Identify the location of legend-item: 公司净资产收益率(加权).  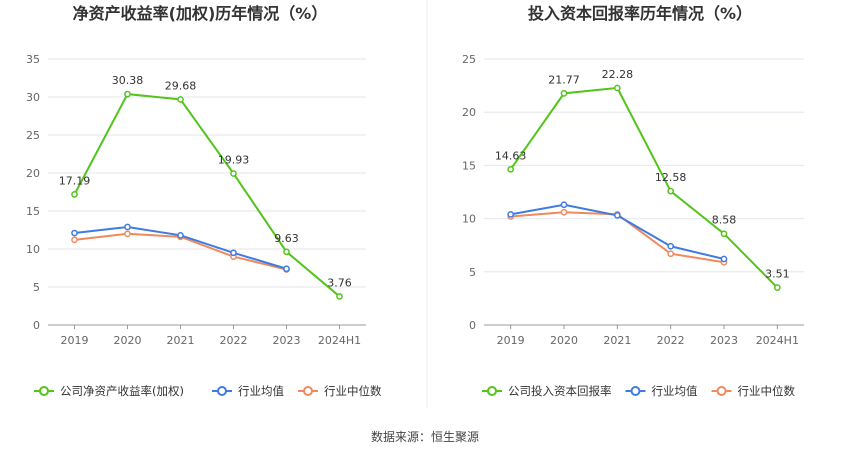
(109, 391).